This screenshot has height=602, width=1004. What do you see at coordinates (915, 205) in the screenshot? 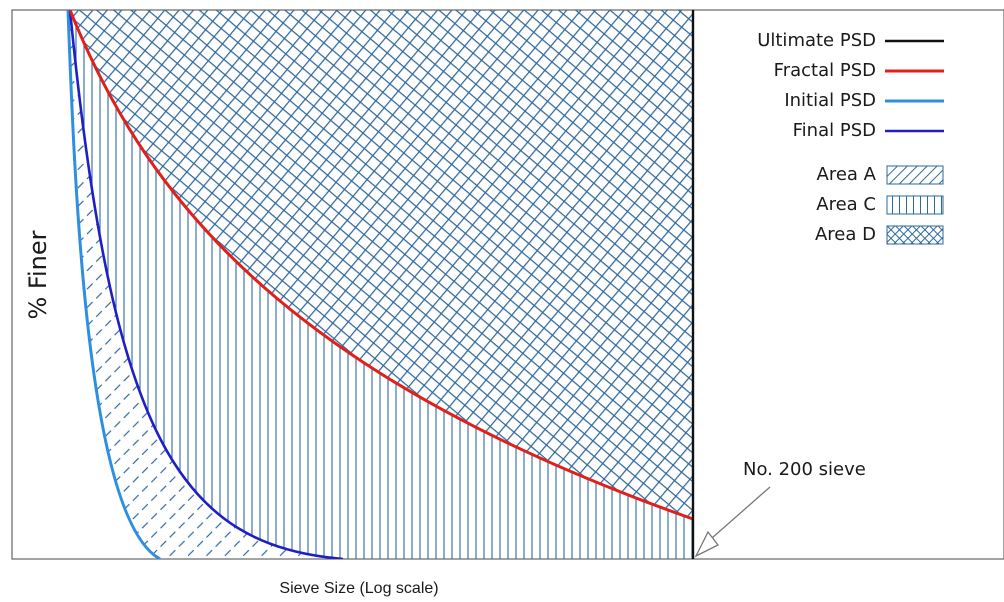
I see `legend-swatch-area-c` at bounding box center [915, 205].